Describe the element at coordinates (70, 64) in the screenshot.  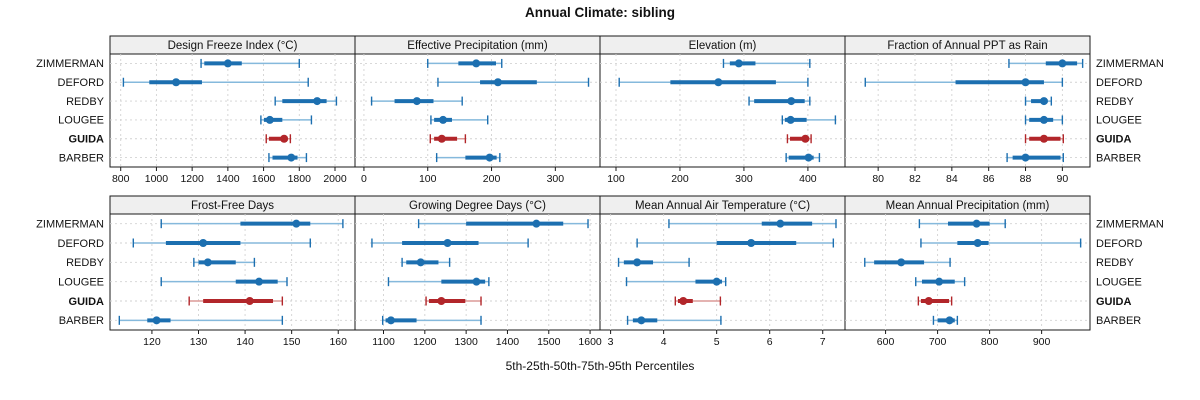
I see `station-label-left-zimmerman: ZIMMERMAN` at that location.